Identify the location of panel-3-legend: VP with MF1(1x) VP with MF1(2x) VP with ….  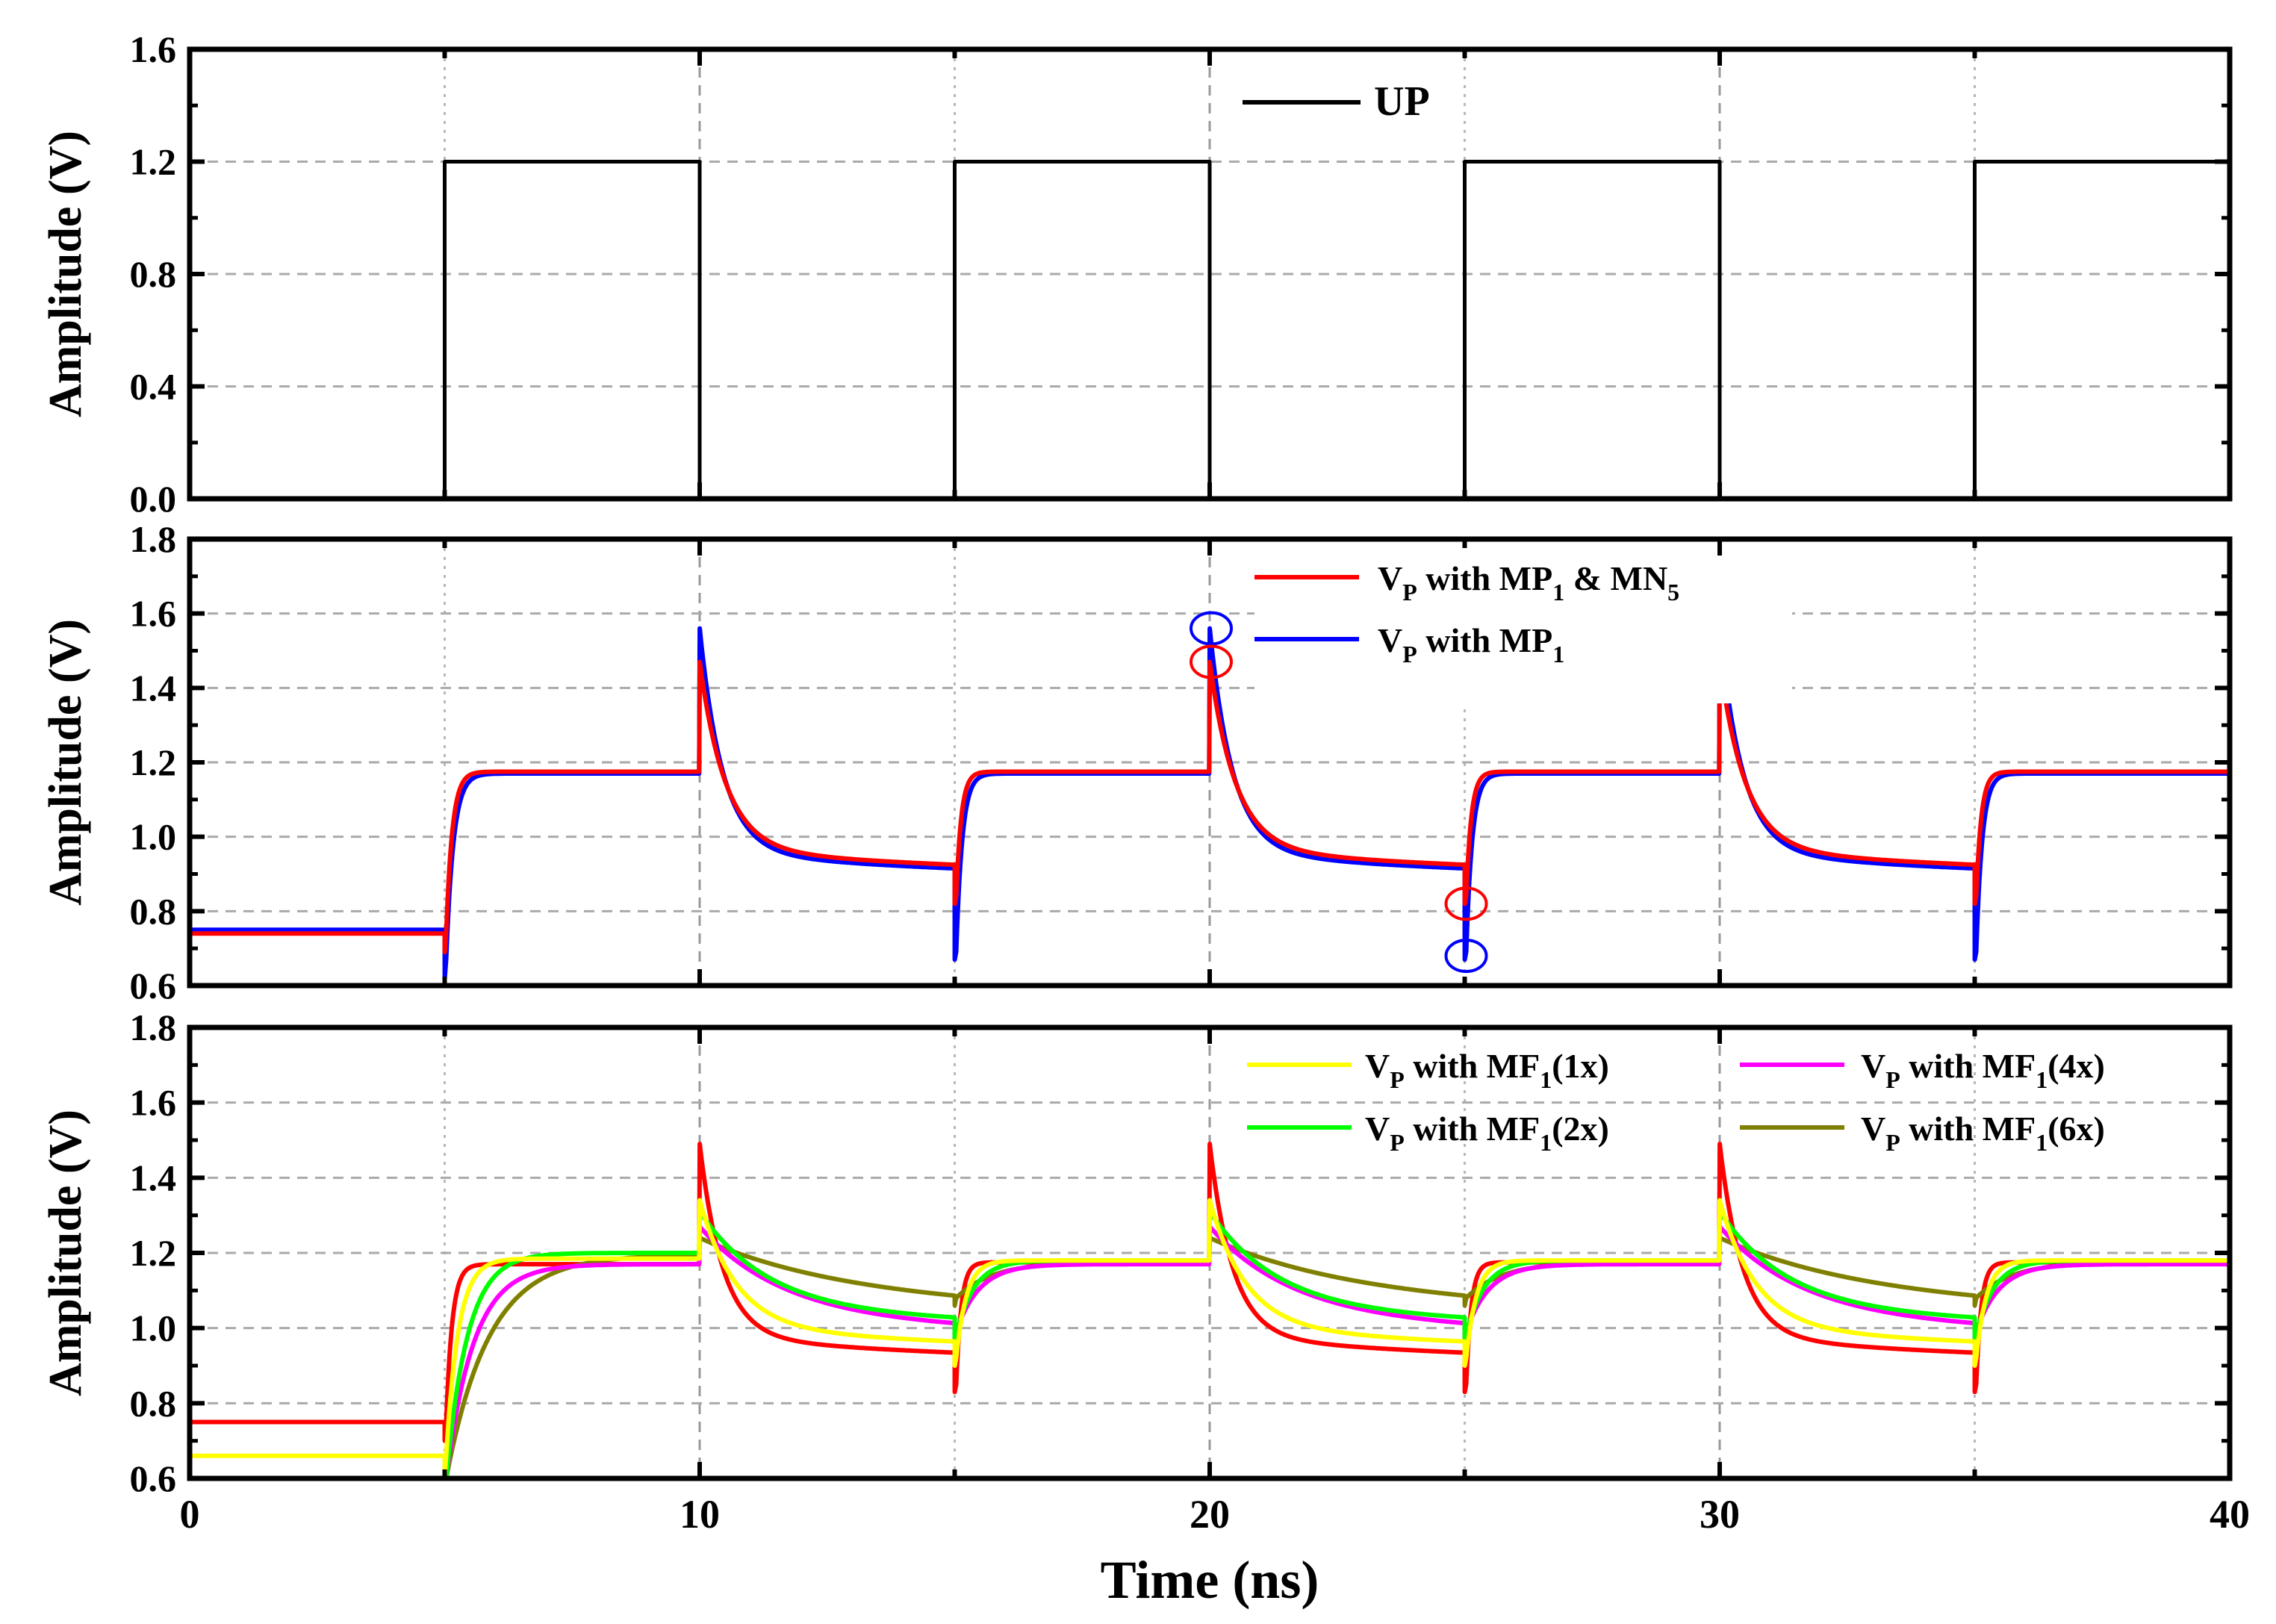
(1676, 1101).